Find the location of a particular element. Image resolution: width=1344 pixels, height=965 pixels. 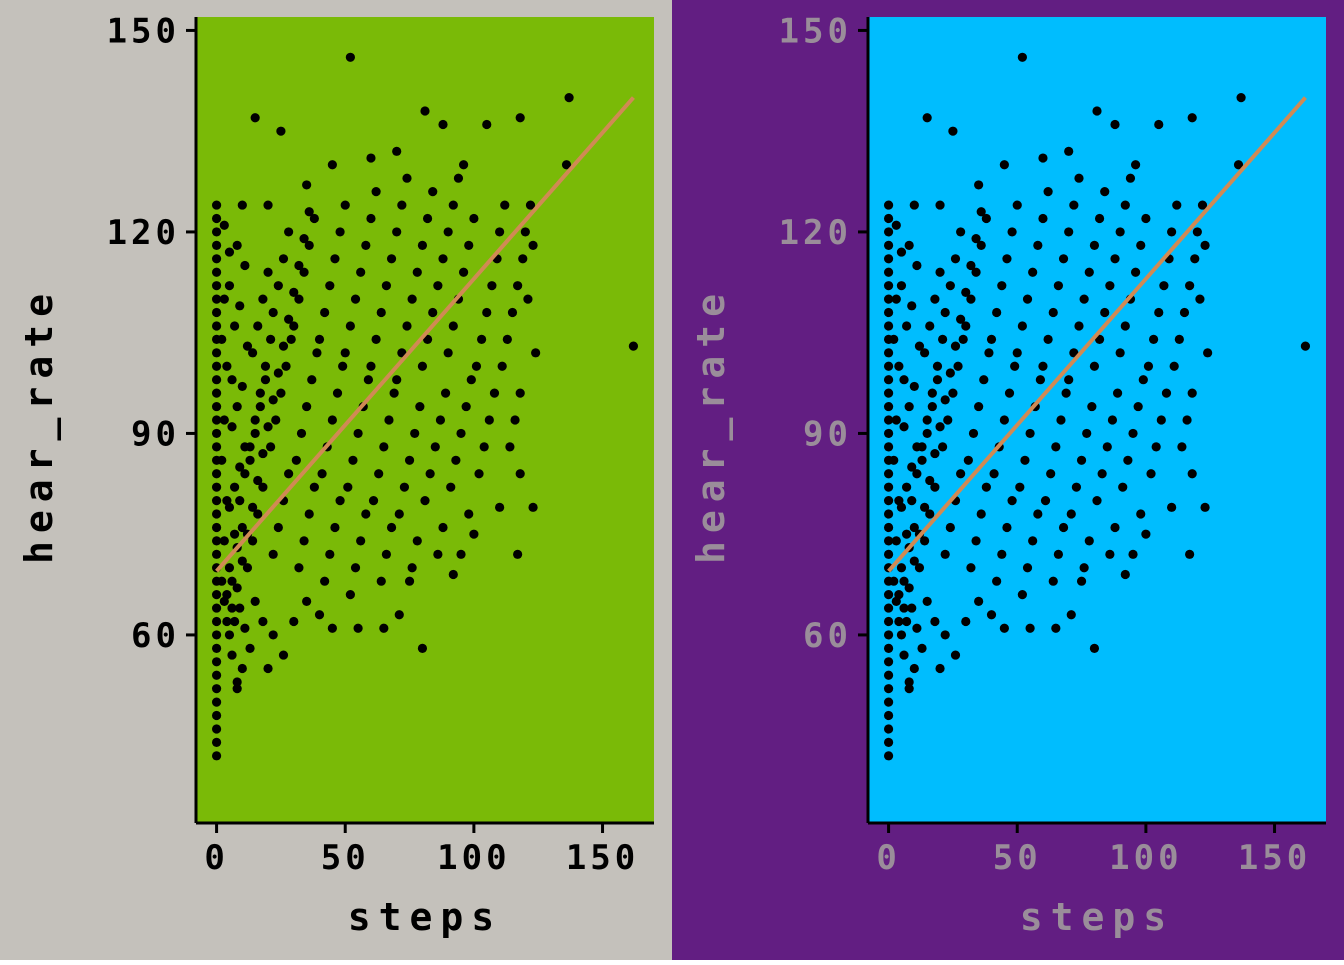

y-axis-title: hear_rate is located at coordinates (711, 425).